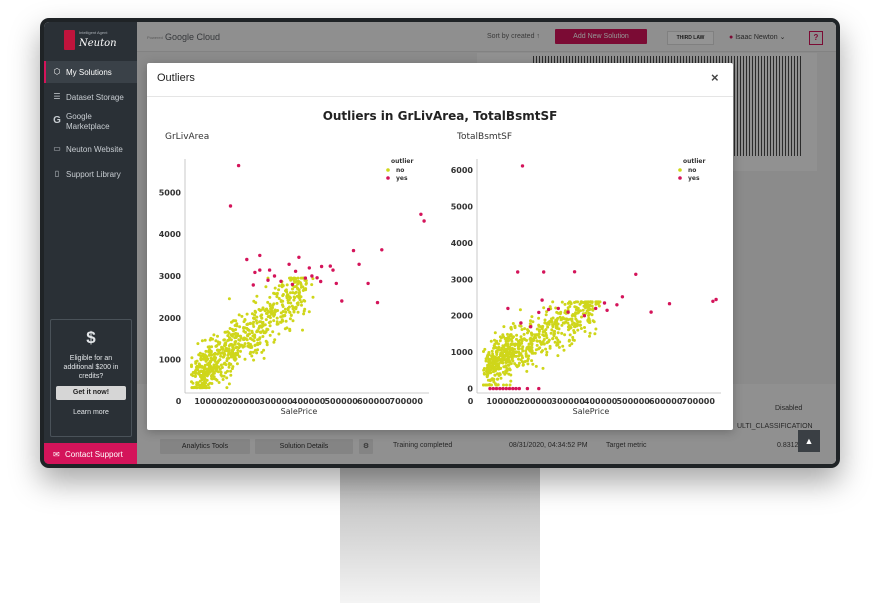  What do you see at coordinates (90, 149) in the screenshot?
I see `sidebar-item-neuton-website: ▭ Neuton Website` at bounding box center [90, 149].